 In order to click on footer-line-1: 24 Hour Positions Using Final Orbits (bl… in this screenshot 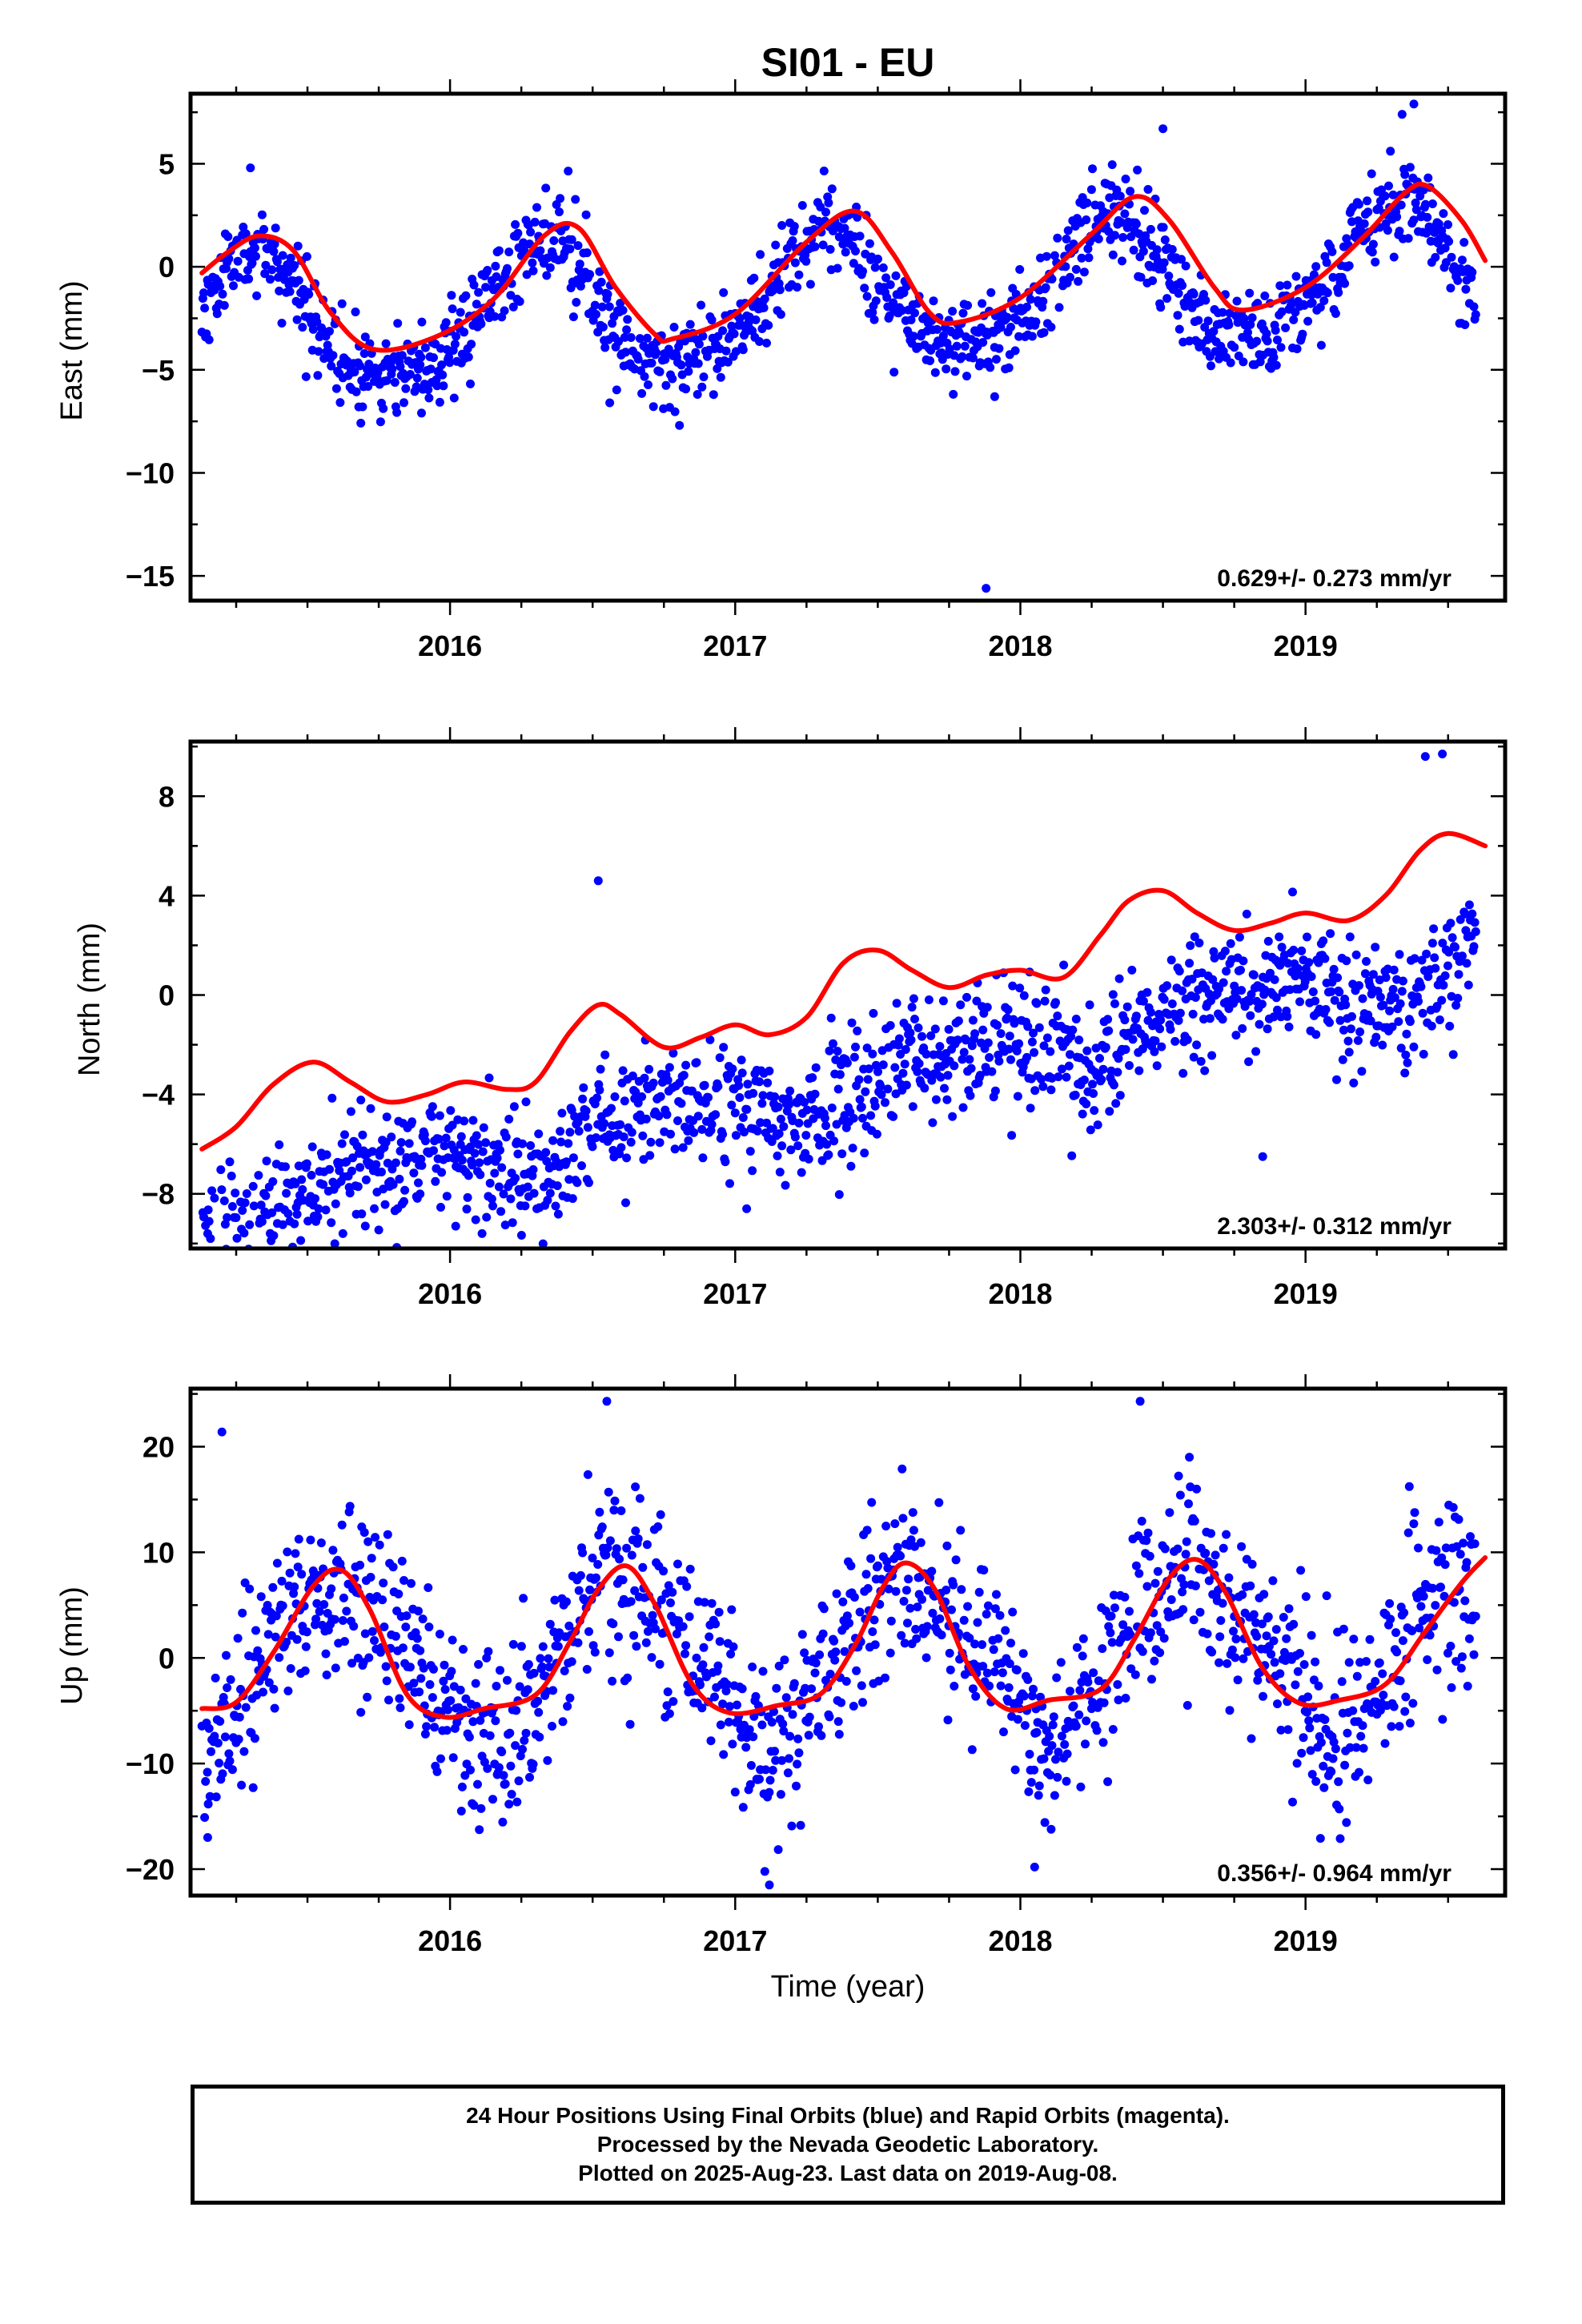, I will do `click(848, 2115)`.